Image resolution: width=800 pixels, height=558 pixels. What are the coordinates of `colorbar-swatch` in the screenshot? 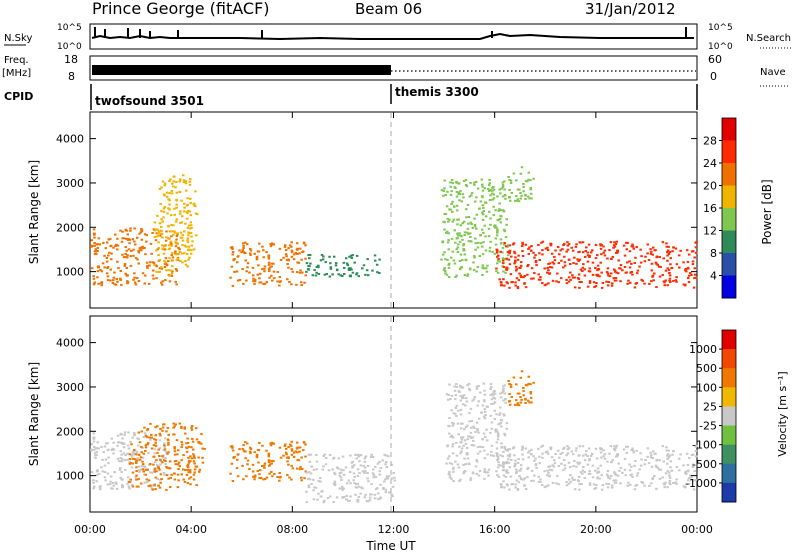 It's located at (729, 129).